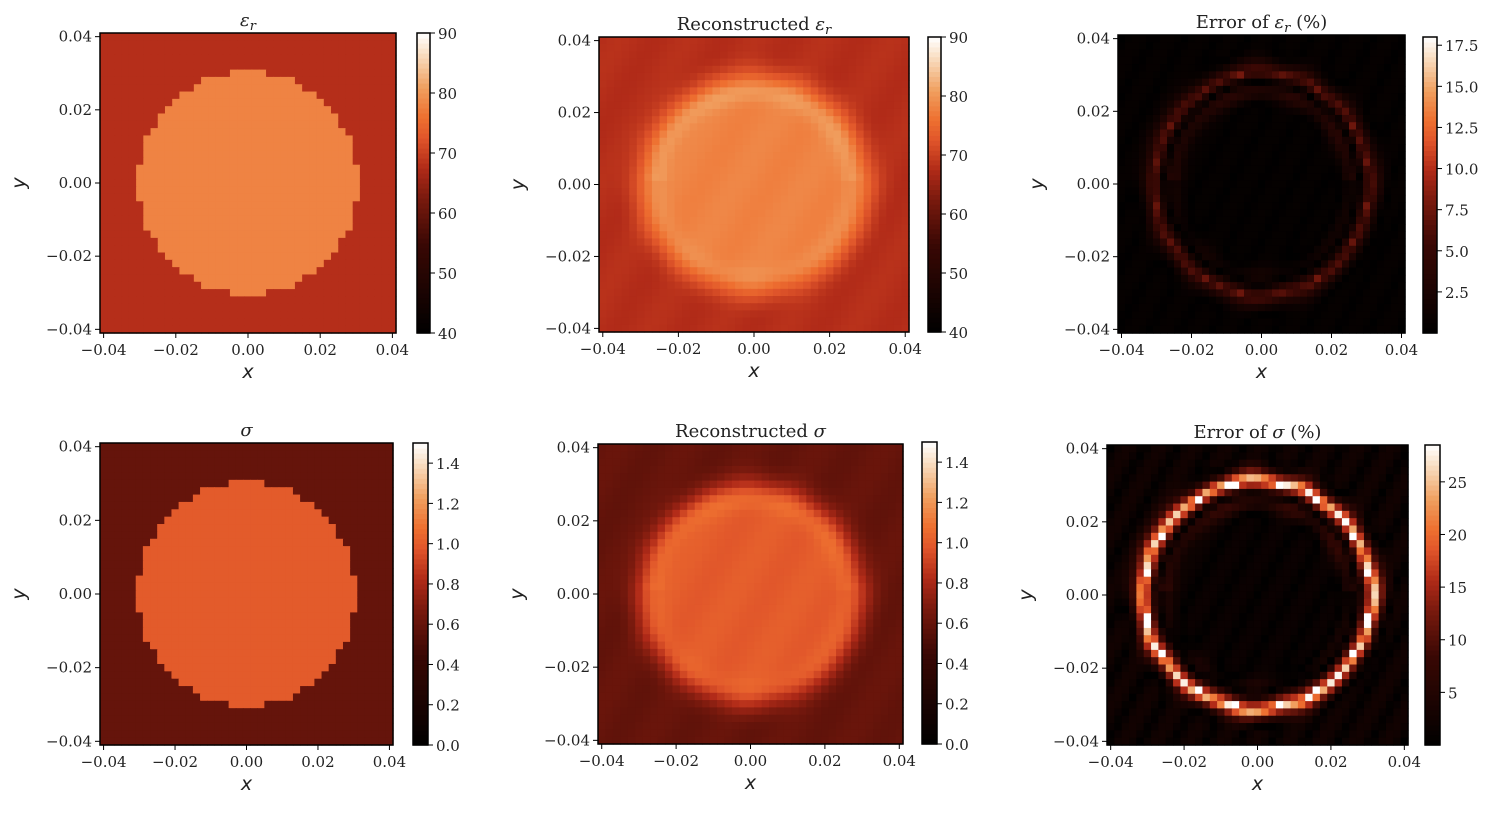 The width and height of the screenshot is (1504, 815). What do you see at coordinates (176, 350) in the screenshot?
I see `x-tick-label: −0.02` at bounding box center [176, 350].